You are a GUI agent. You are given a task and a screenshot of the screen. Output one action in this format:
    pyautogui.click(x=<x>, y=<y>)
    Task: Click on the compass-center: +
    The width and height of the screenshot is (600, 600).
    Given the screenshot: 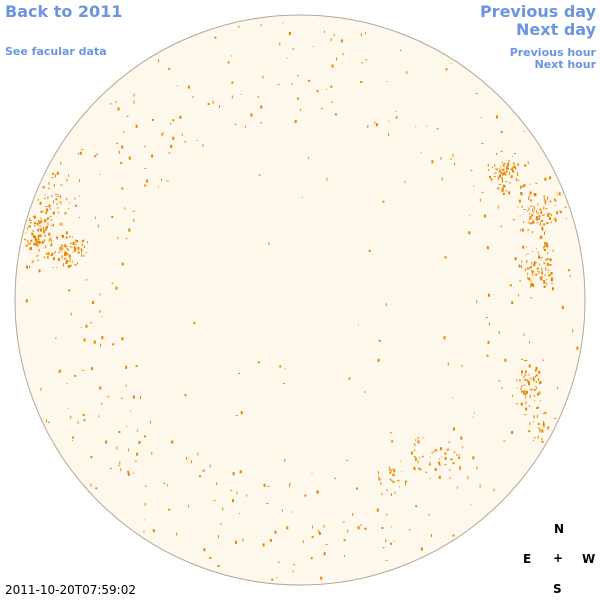 What is the action you would take?
    pyautogui.click(x=558, y=558)
    